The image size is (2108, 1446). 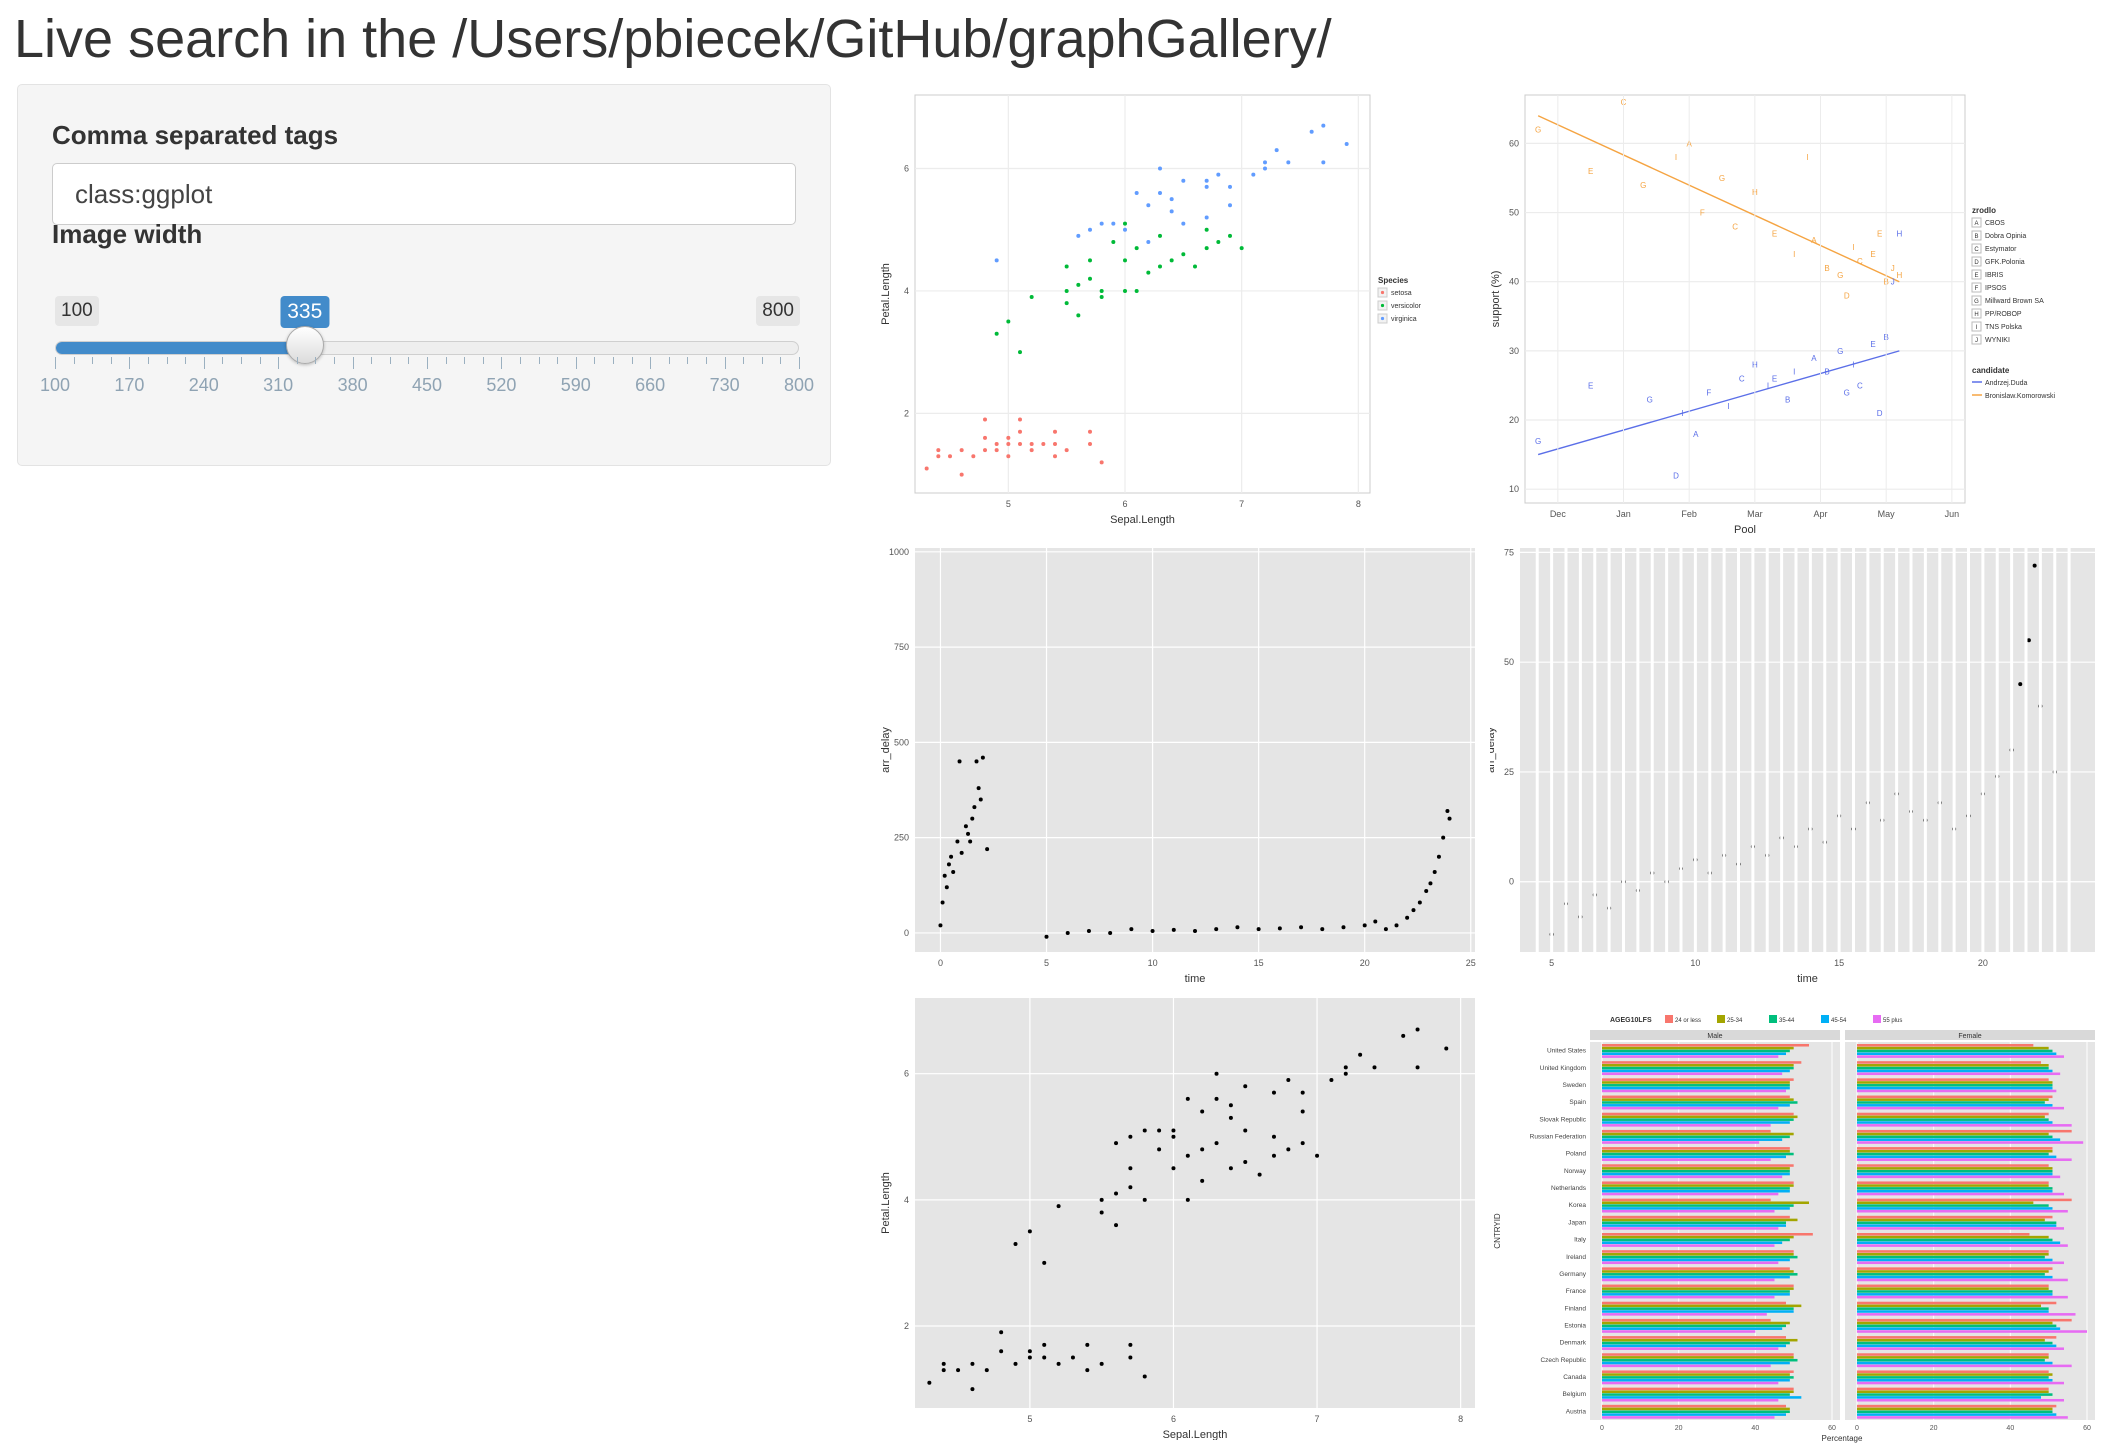 What do you see at coordinates (1797, 764) in the screenshot?
I see `gallery-image-arr-delay-smoothed: 5 10 15 20 0 25 50 75 time arr_delay` at bounding box center [1797, 764].